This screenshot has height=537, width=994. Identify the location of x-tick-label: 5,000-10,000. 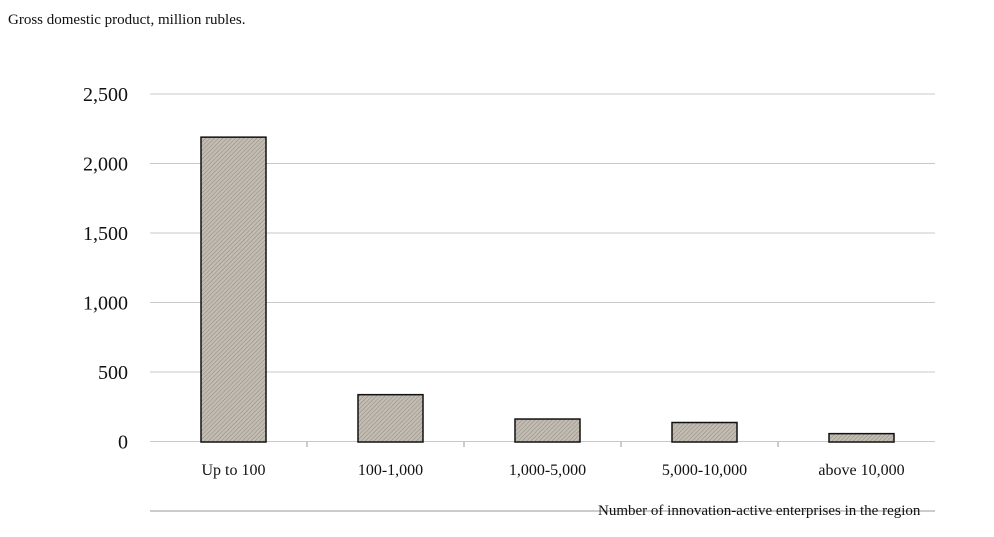
(704, 470).